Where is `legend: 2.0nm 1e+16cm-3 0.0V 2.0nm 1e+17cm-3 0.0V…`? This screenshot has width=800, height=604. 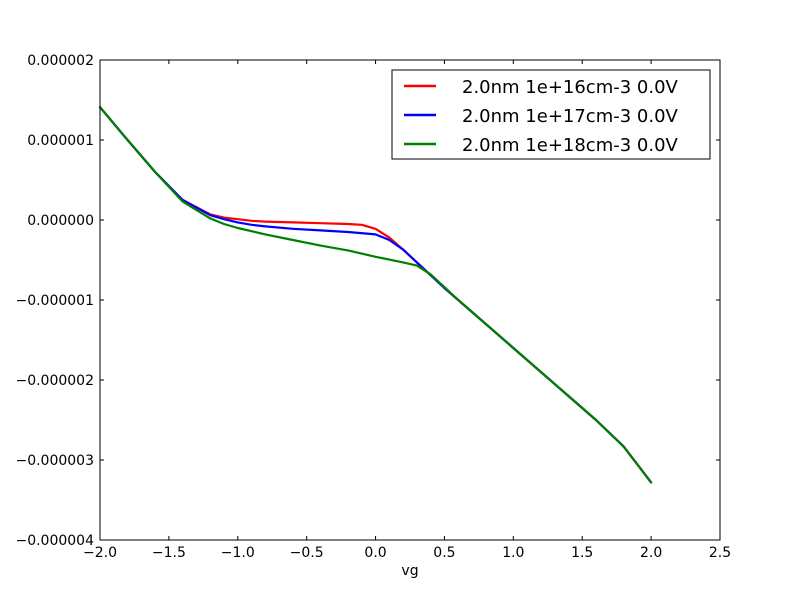
legend: 2.0nm 1e+16cm-3 0.0V 2.0nm 1e+17cm-3 0.0V… is located at coordinates (551, 114).